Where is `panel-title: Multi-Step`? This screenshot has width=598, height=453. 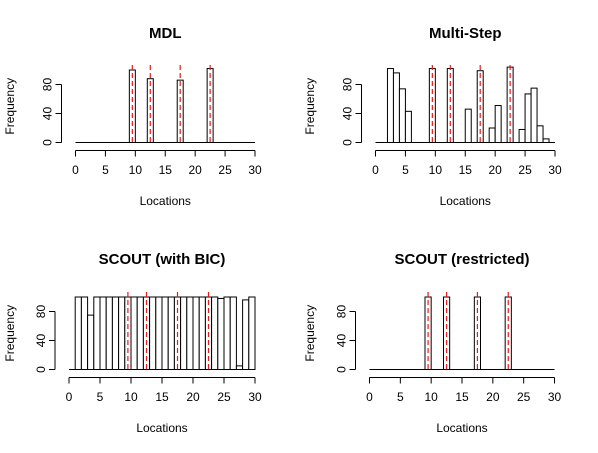 panel-title: Multi-Step is located at coordinates (465, 33).